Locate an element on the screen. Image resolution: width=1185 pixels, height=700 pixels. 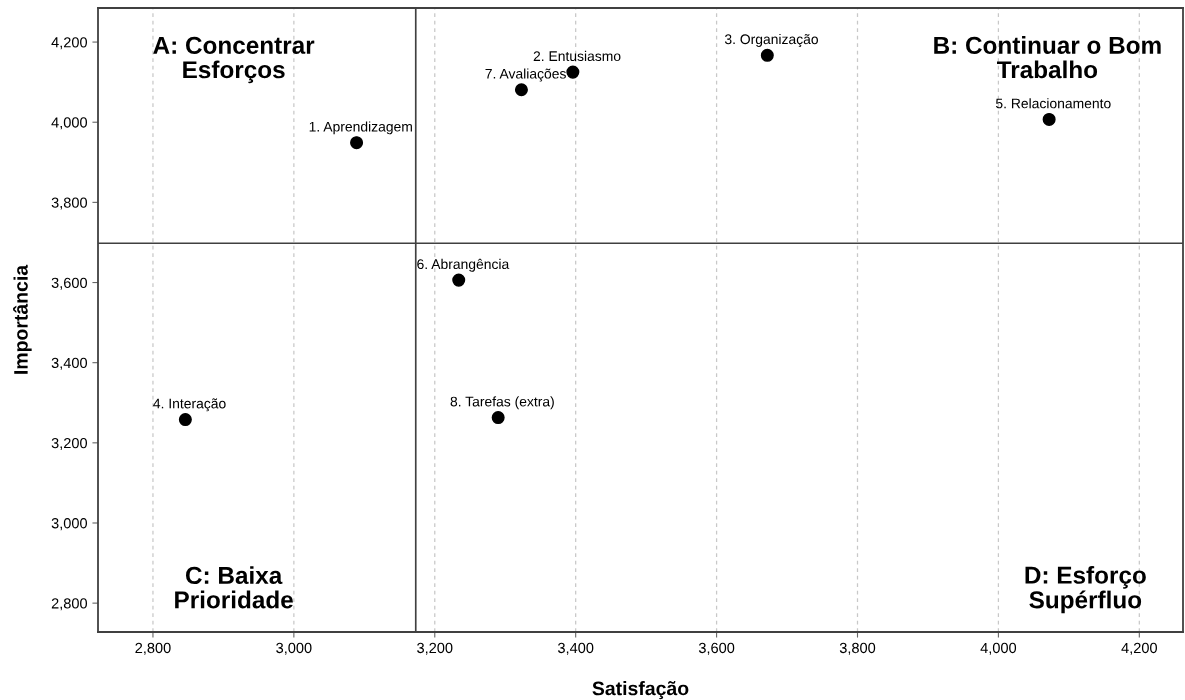
annotation: 6. Abrangência is located at coordinates (463, 265).